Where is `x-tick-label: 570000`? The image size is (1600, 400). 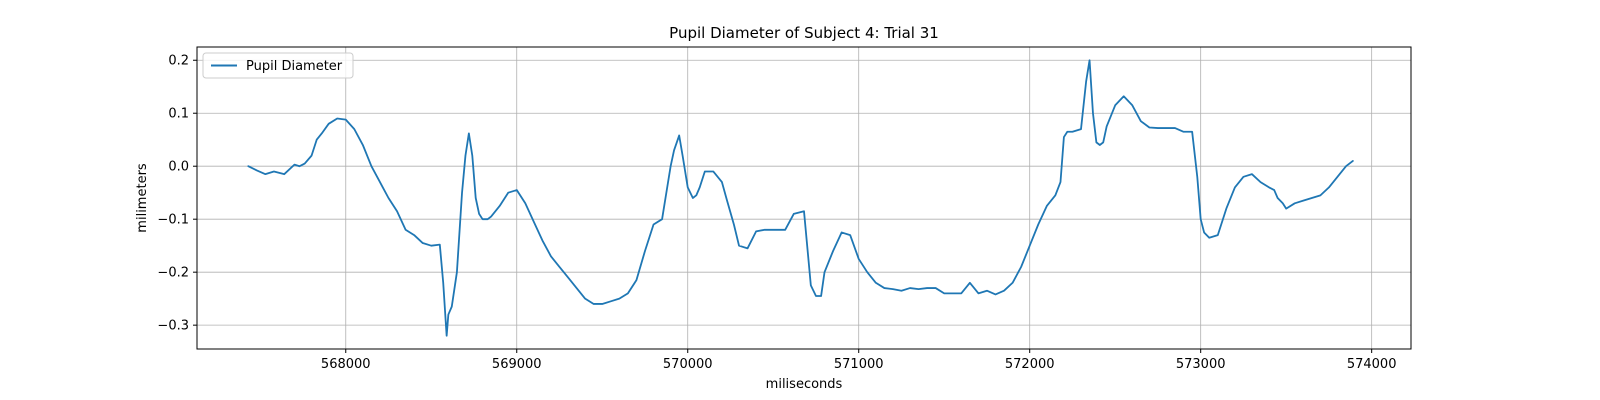
x-tick-label: 570000 is located at coordinates (688, 364).